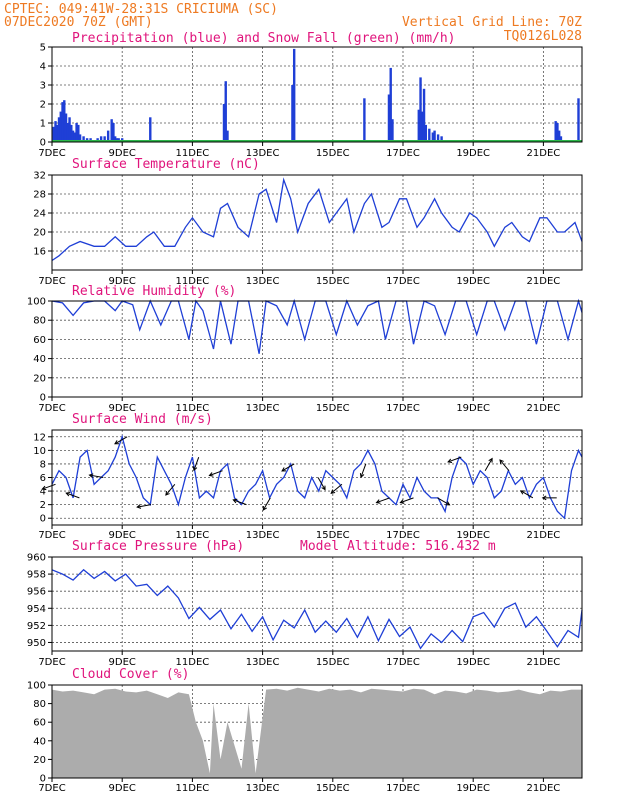 Image resolution: width=618 pixels, height=800 pixels. Describe the element at coordinates (39, 741) in the screenshot. I see `y-tick-label: 40` at that location.